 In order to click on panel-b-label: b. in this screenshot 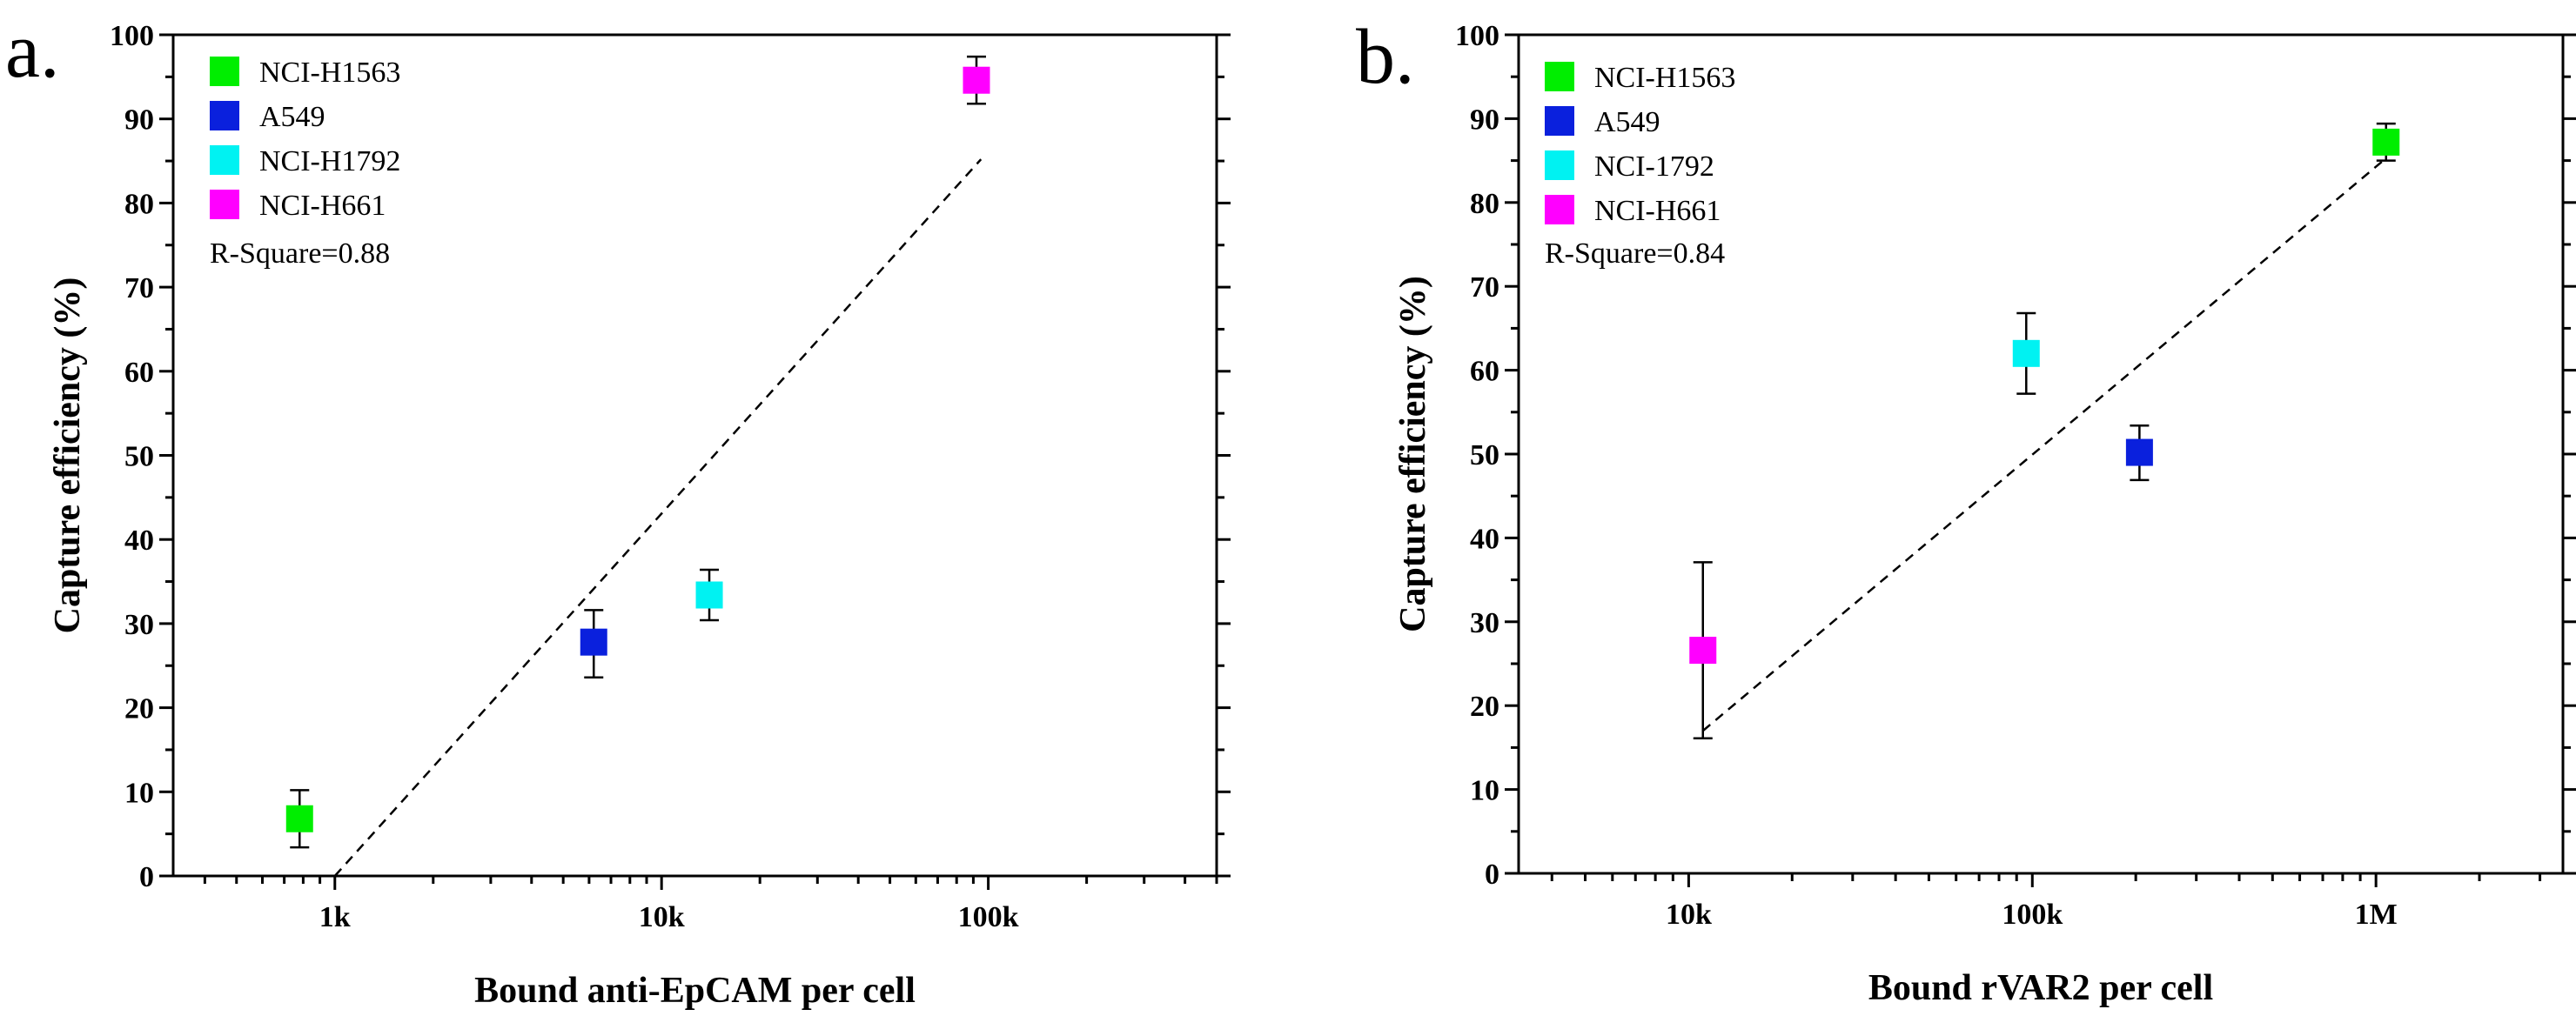, I will do `click(1385, 57)`.